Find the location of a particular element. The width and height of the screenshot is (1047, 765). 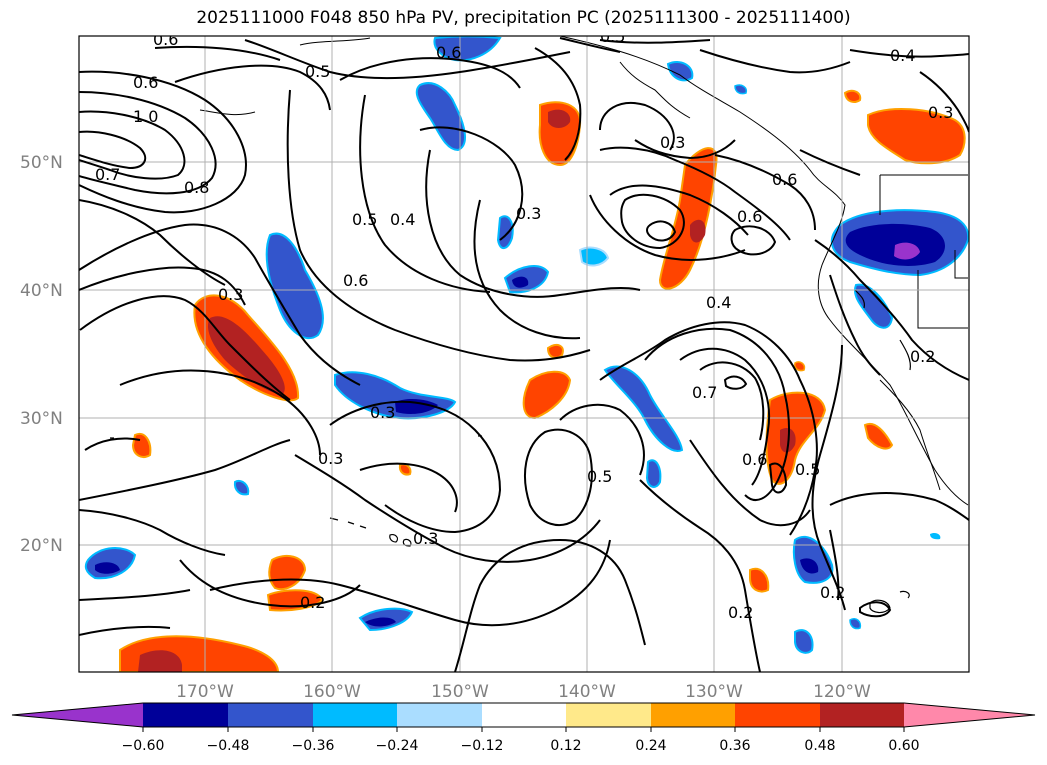

colorbar-extend-low is located at coordinates (77, 715).